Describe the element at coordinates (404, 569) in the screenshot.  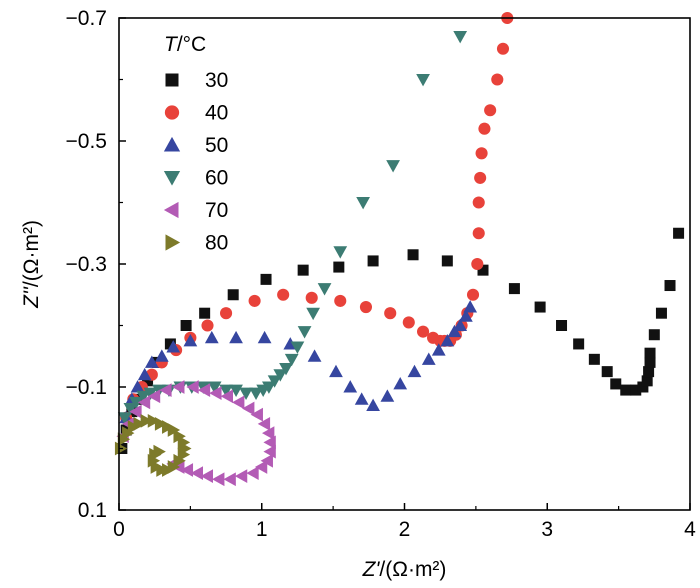
I see `x-axis-title: Z'/(Ω·m²)` at that location.